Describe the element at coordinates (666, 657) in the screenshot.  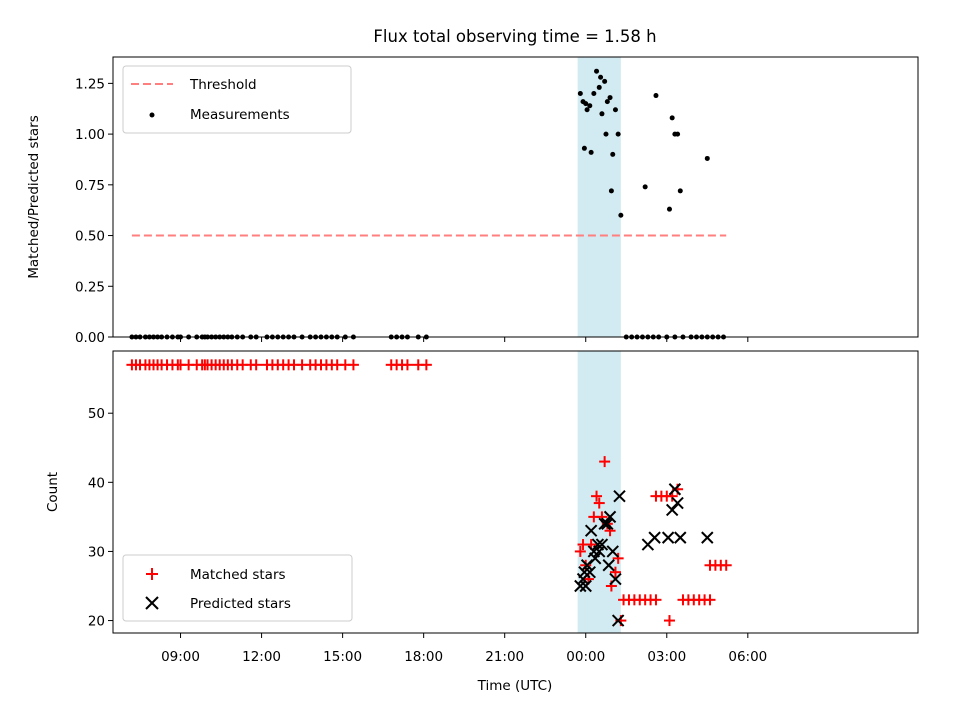
I see `x-tick-label: 03:00` at that location.